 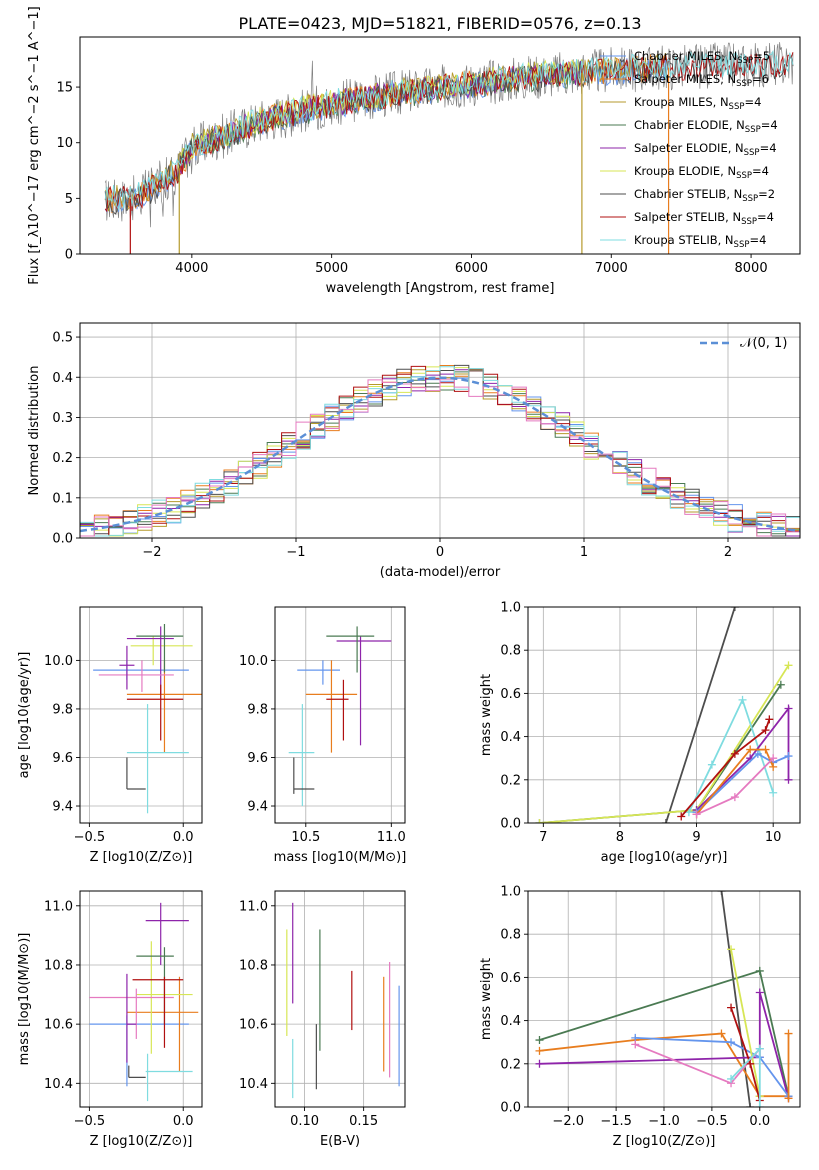 What do you see at coordinates (704, 218) in the screenshot?
I see `legend-label: Salpeter STELIB, NSSP=4` at bounding box center [704, 218].